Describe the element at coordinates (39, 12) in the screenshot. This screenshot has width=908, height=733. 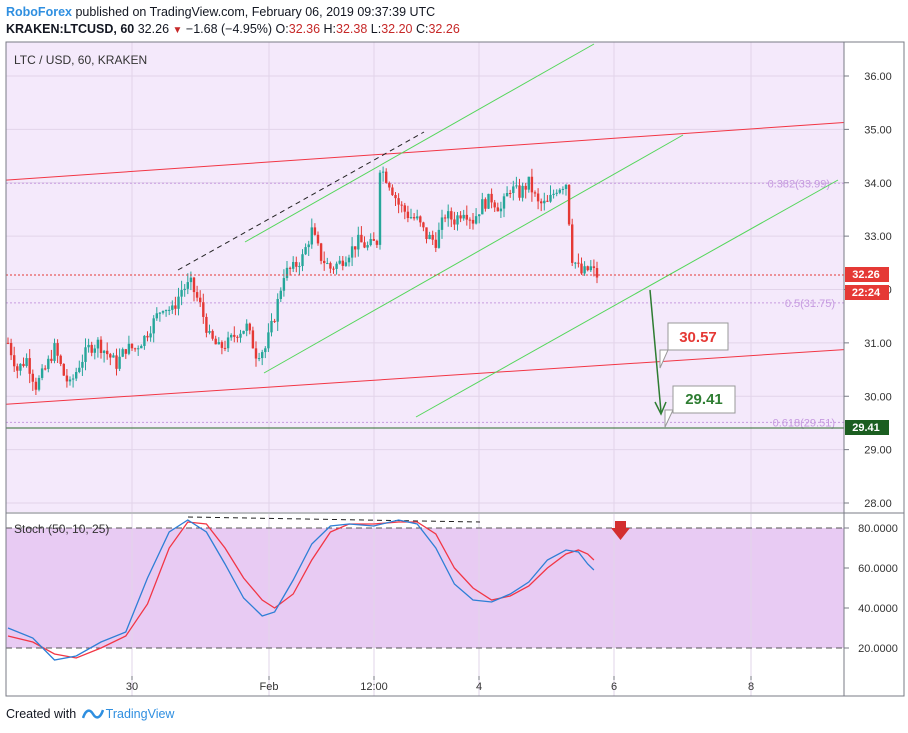
I see `publisher-name: RoboForex` at that location.